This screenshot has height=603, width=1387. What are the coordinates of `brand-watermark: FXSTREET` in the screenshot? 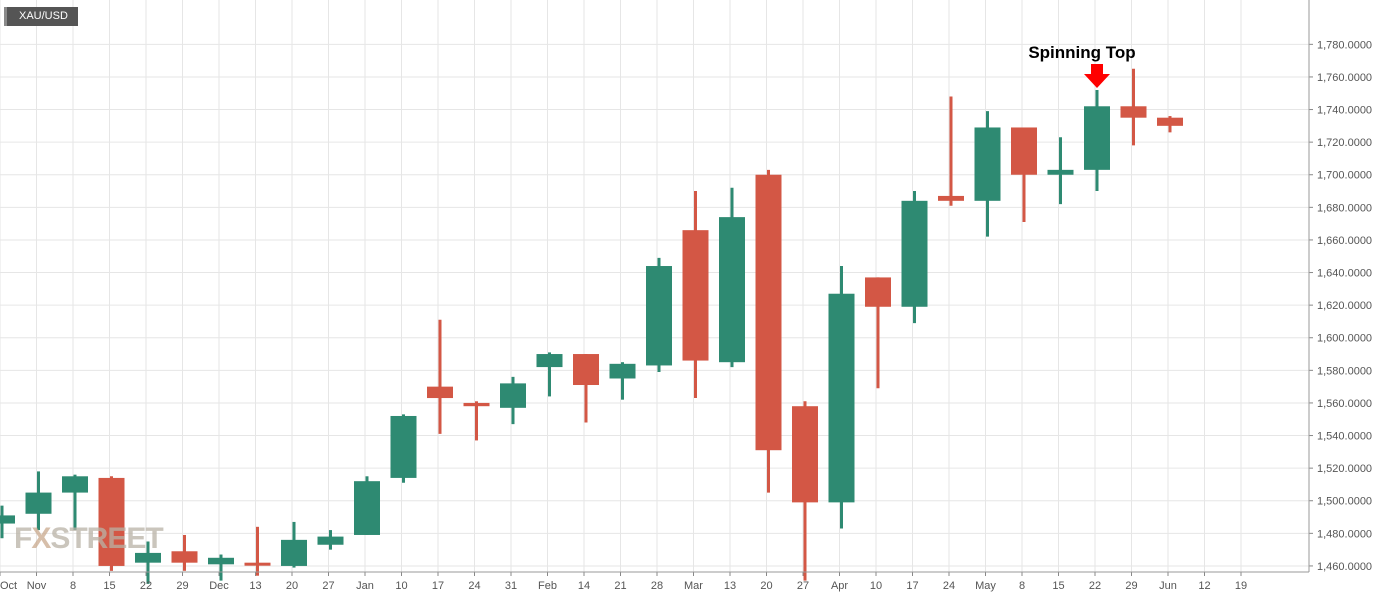 It's located at (89, 539).